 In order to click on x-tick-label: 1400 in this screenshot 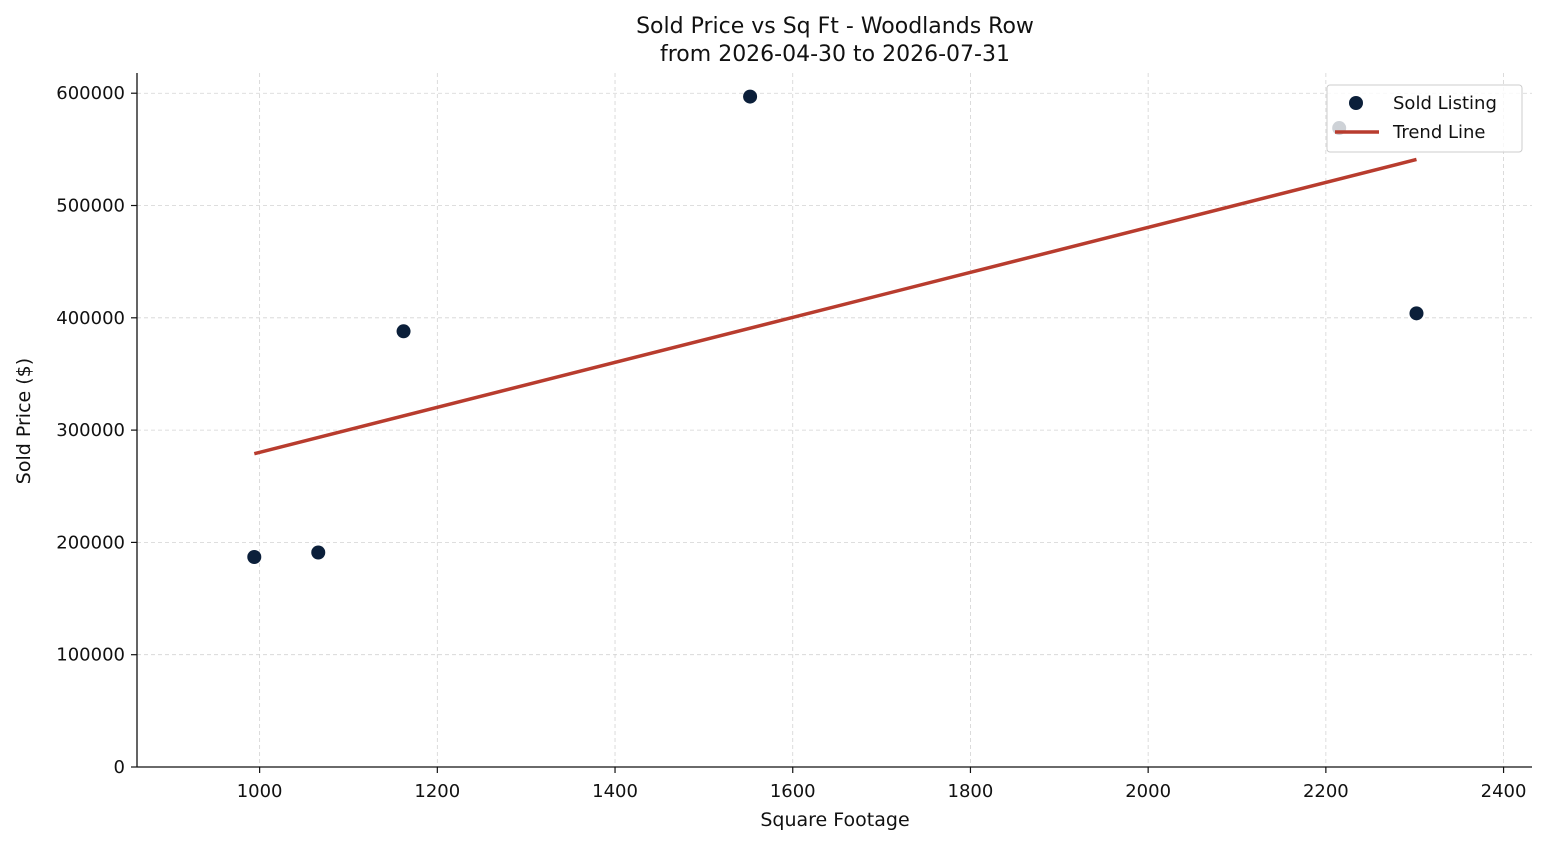, I will do `click(615, 791)`.